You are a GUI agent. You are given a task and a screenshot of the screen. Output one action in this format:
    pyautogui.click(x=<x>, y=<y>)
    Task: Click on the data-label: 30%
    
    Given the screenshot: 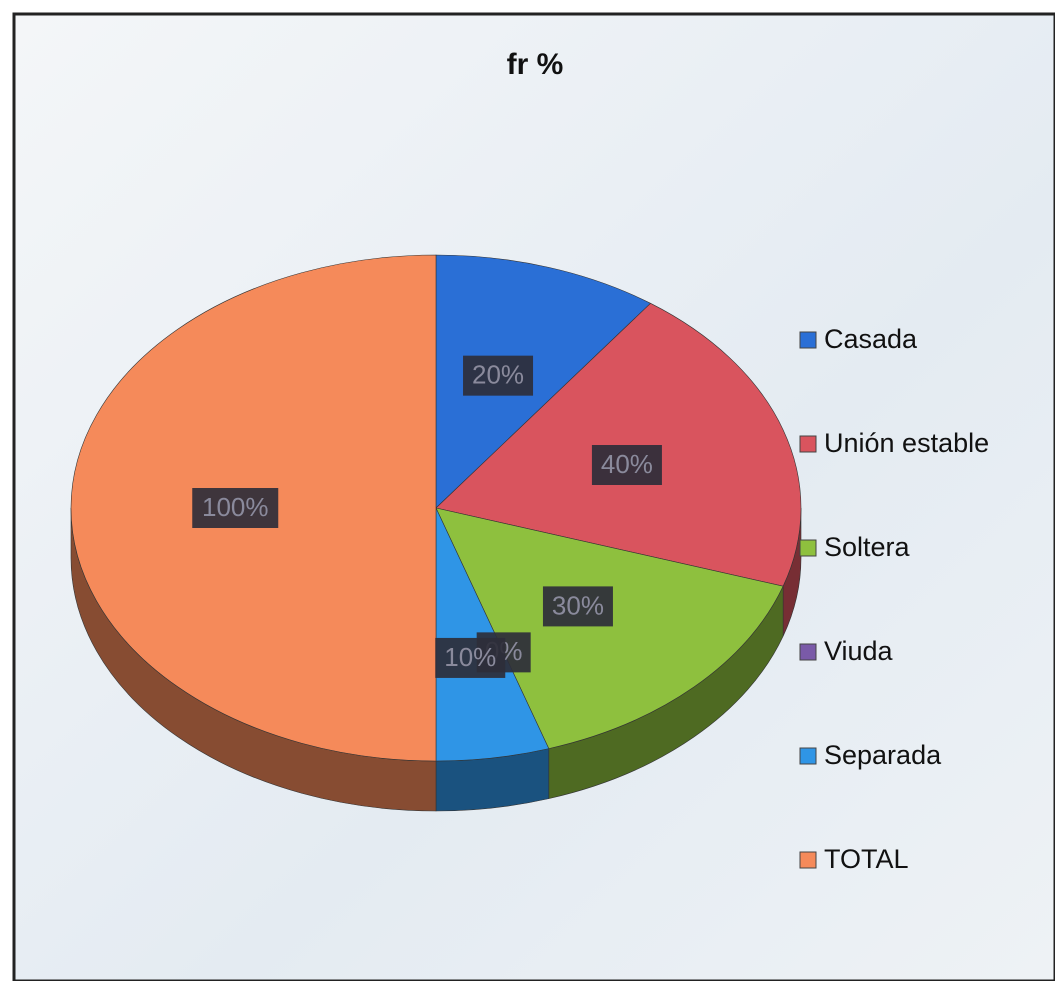 What is the action you would take?
    pyautogui.click(x=578, y=605)
    